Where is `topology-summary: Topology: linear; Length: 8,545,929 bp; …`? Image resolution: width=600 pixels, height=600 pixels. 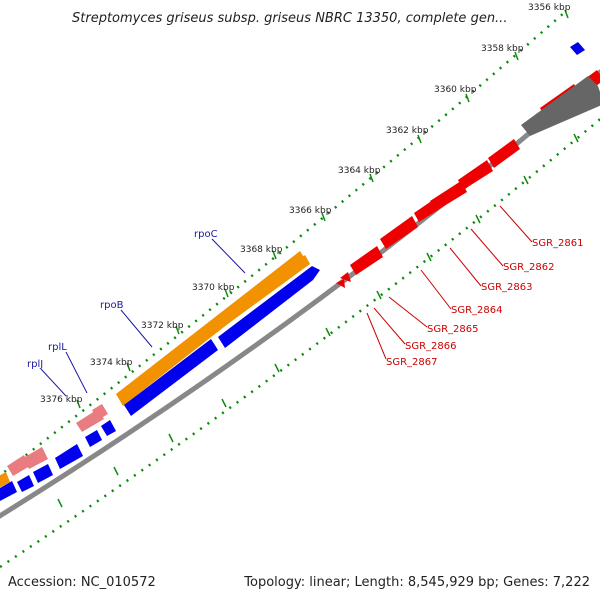 topology-summary: Topology: linear; Length: 8,545,929 bp; … is located at coordinates (416, 582).